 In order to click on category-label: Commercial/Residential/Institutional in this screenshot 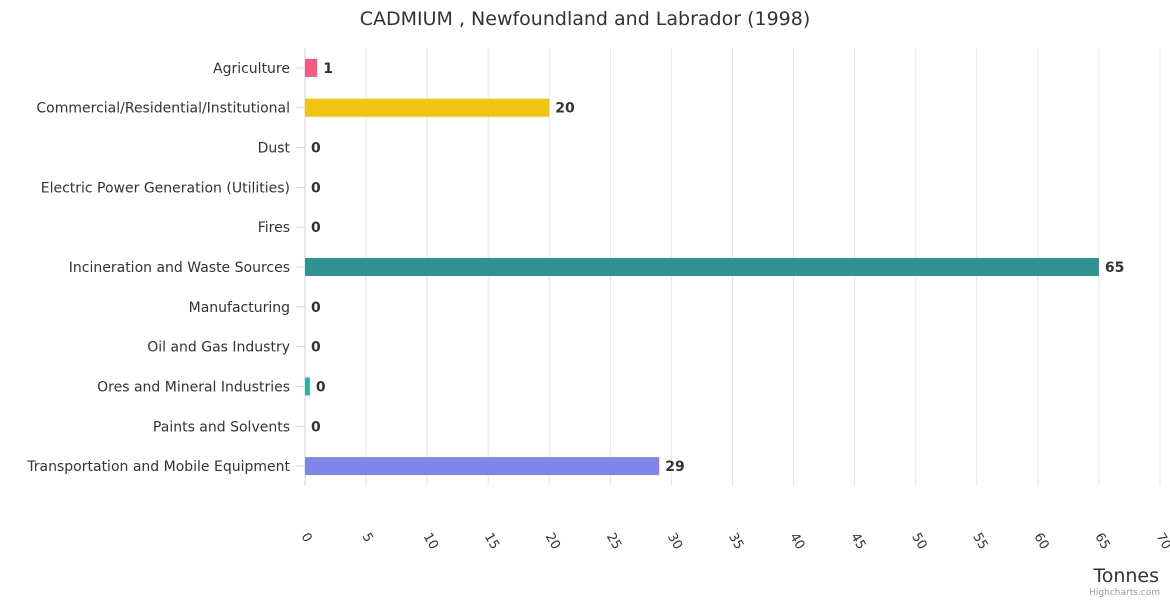, I will do `click(163, 109)`.